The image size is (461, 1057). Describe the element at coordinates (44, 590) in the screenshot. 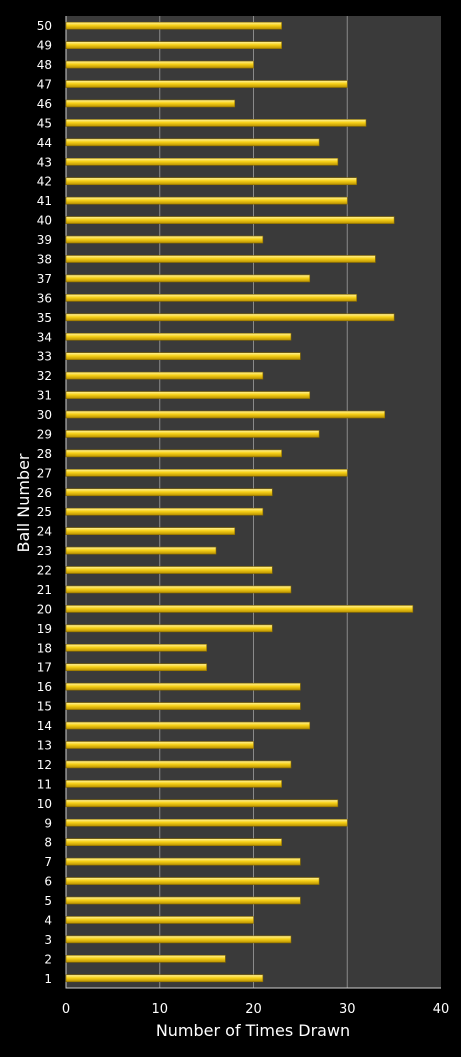

I see `y-tick-label: 21` at that location.